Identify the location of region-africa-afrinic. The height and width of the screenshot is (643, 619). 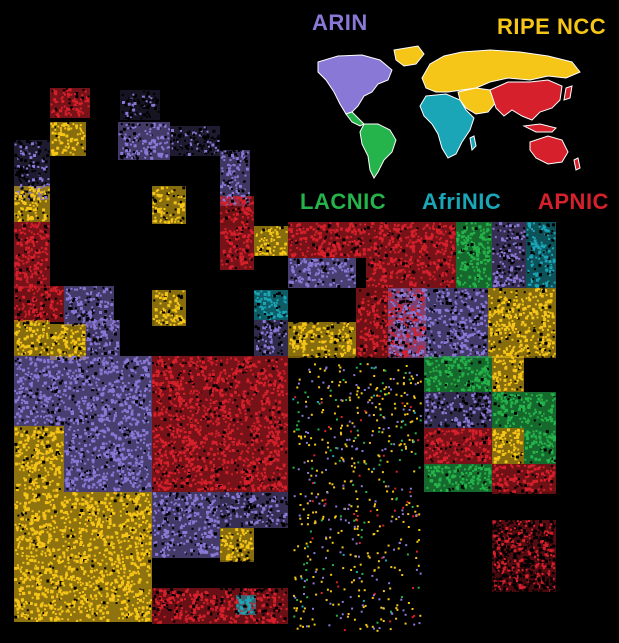
(447, 126).